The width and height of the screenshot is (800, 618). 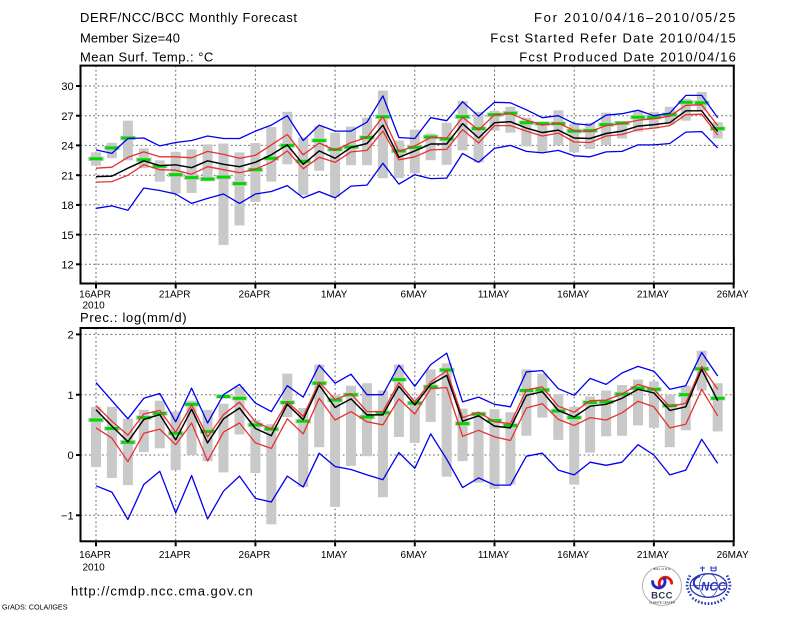 What do you see at coordinates (67, 266) in the screenshot?
I see `svg-text: 12` at bounding box center [67, 266].